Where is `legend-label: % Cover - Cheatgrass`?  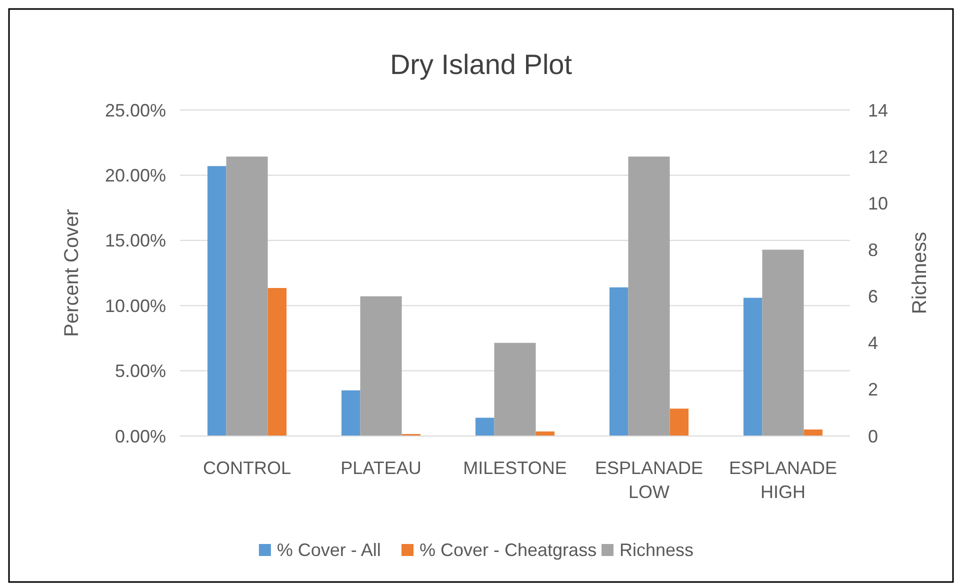 legend-label: % Cover - Cheatgrass is located at coordinates (508, 550).